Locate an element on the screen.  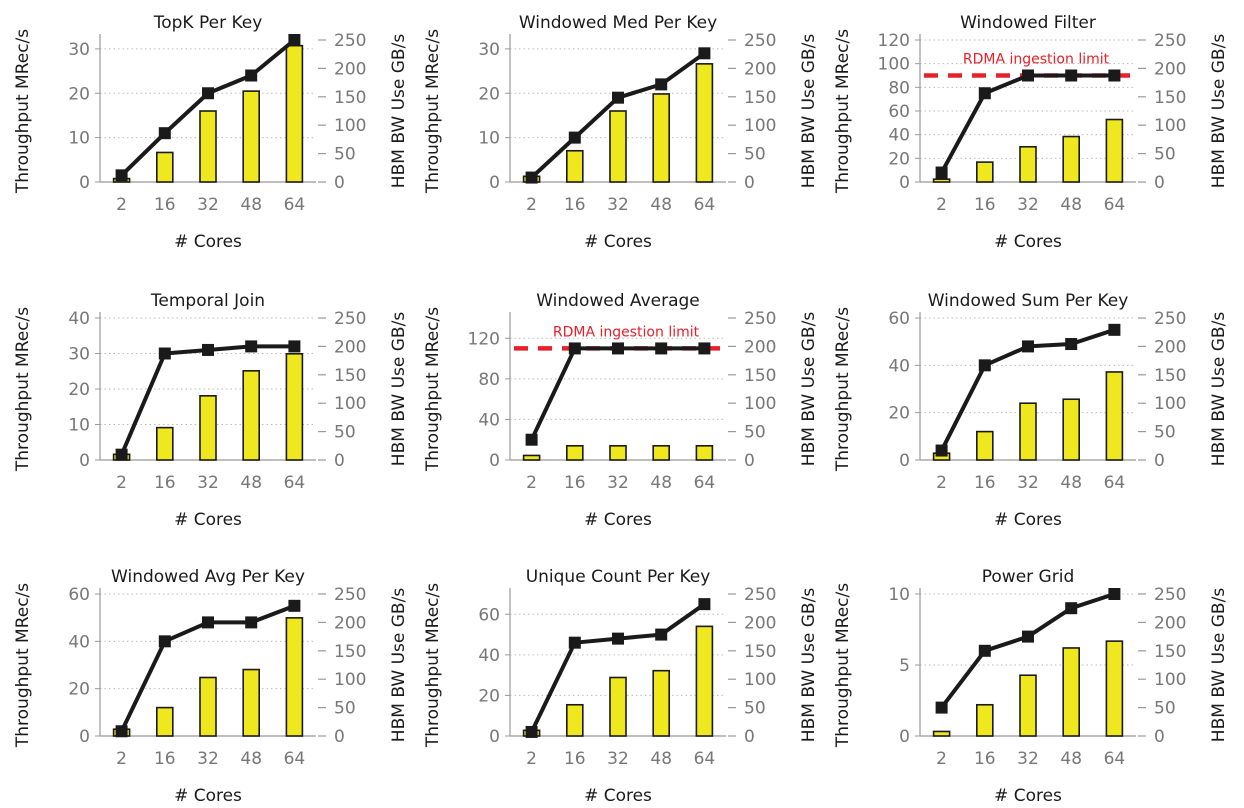
y-tick-label: 30 is located at coordinates (79, 50).